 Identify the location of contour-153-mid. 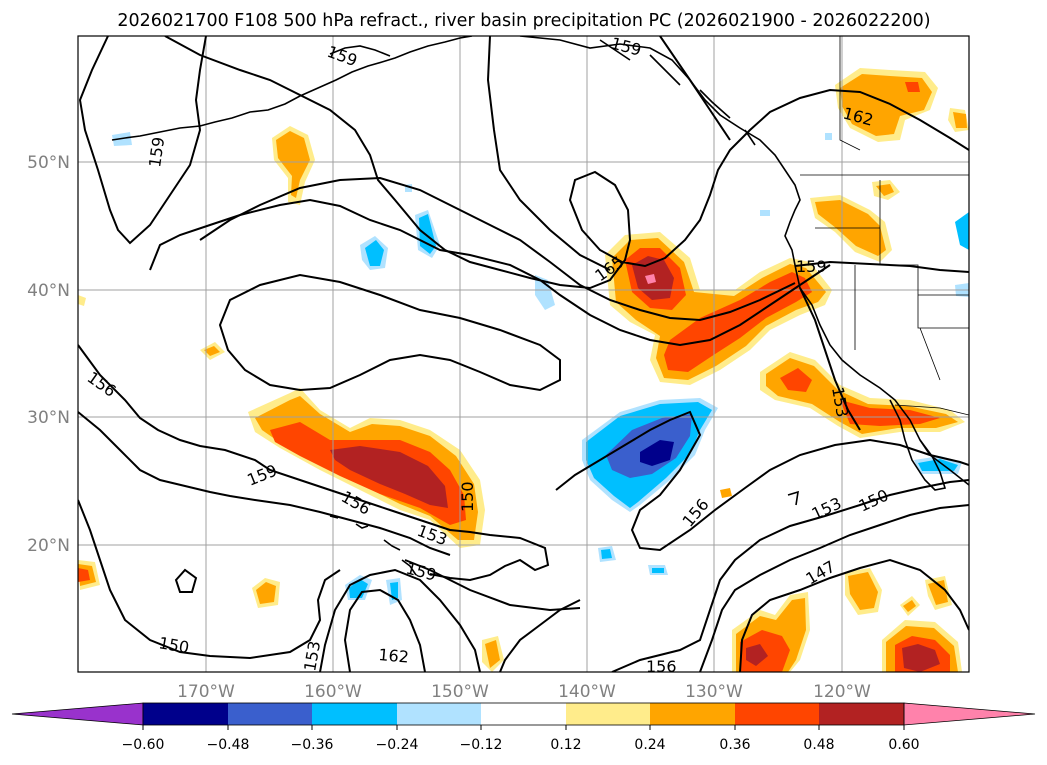
(264, 483).